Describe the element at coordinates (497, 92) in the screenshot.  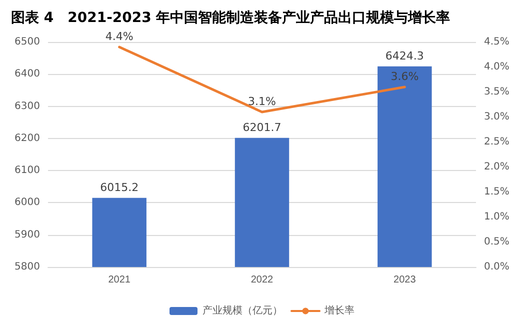
I see `y2-tick-label: 3.5%` at that location.